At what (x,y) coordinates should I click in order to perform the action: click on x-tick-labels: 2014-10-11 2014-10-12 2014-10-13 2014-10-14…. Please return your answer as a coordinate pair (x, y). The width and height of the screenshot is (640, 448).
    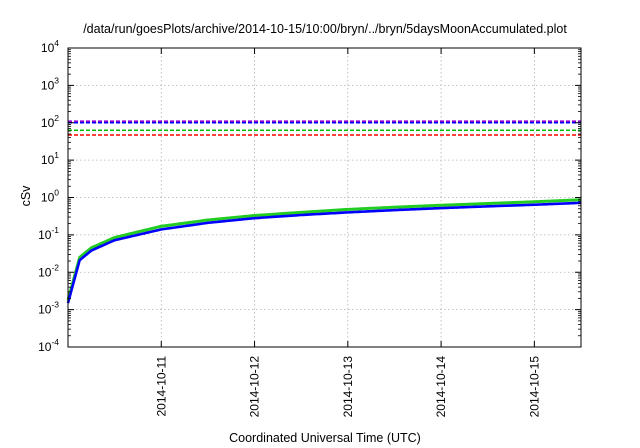
    Looking at the image, I should click on (347, 387).